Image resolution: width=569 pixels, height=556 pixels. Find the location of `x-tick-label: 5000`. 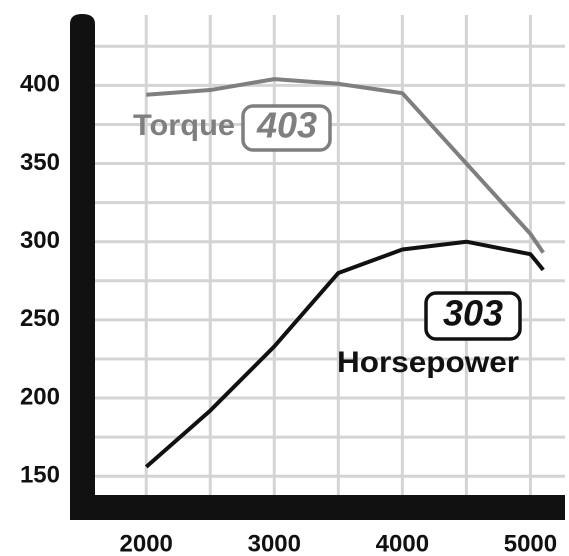

x-tick-label: 5000 is located at coordinates (530, 543).